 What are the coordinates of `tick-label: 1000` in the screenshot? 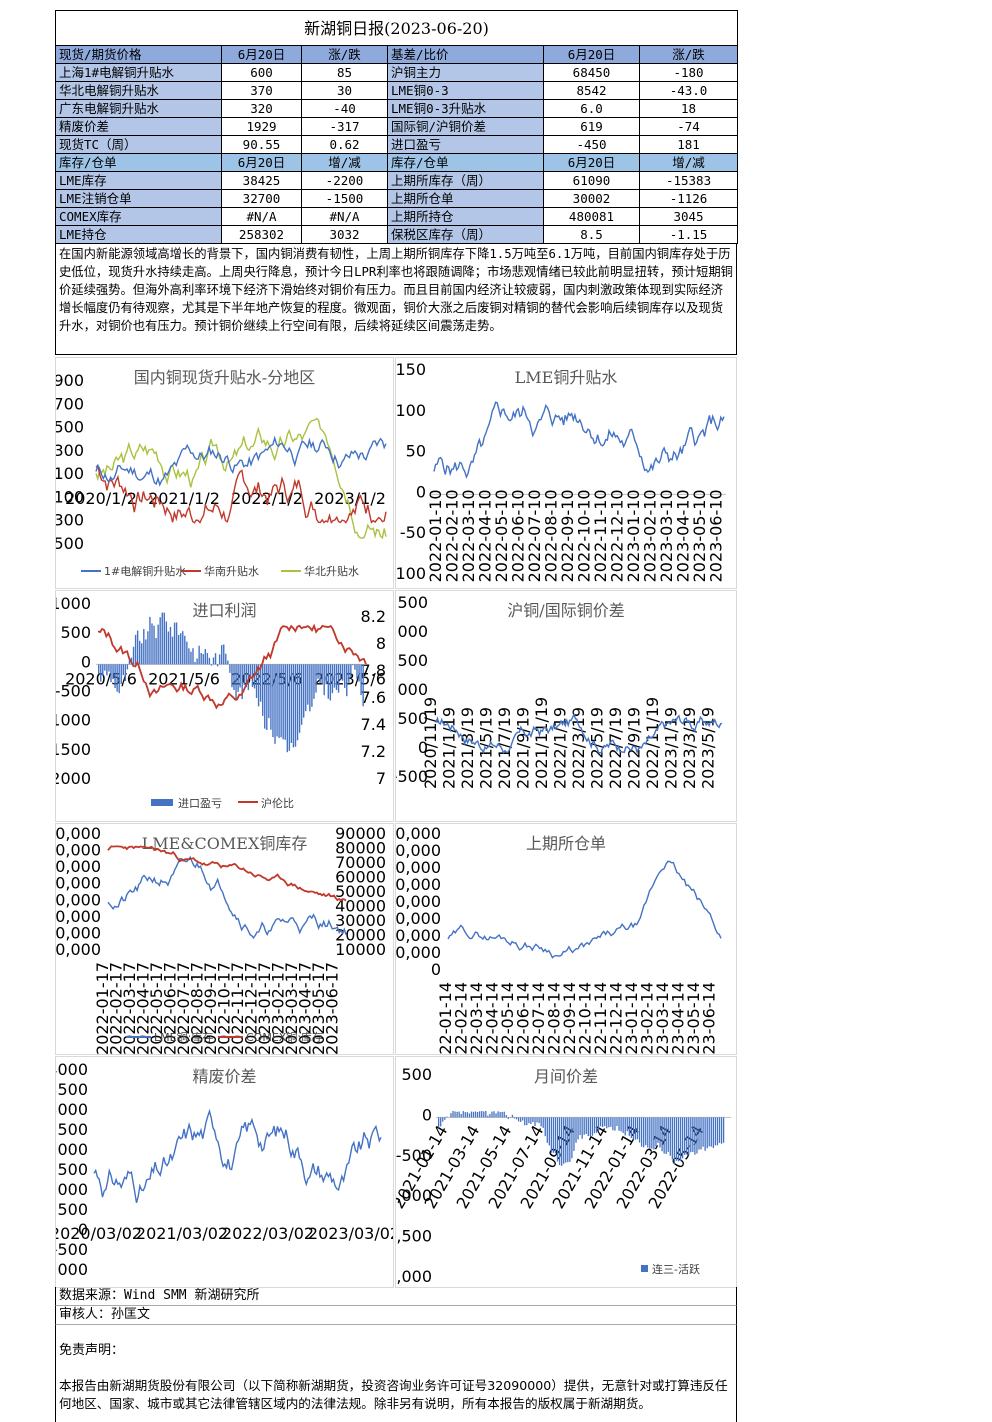 It's located at (412, 689).